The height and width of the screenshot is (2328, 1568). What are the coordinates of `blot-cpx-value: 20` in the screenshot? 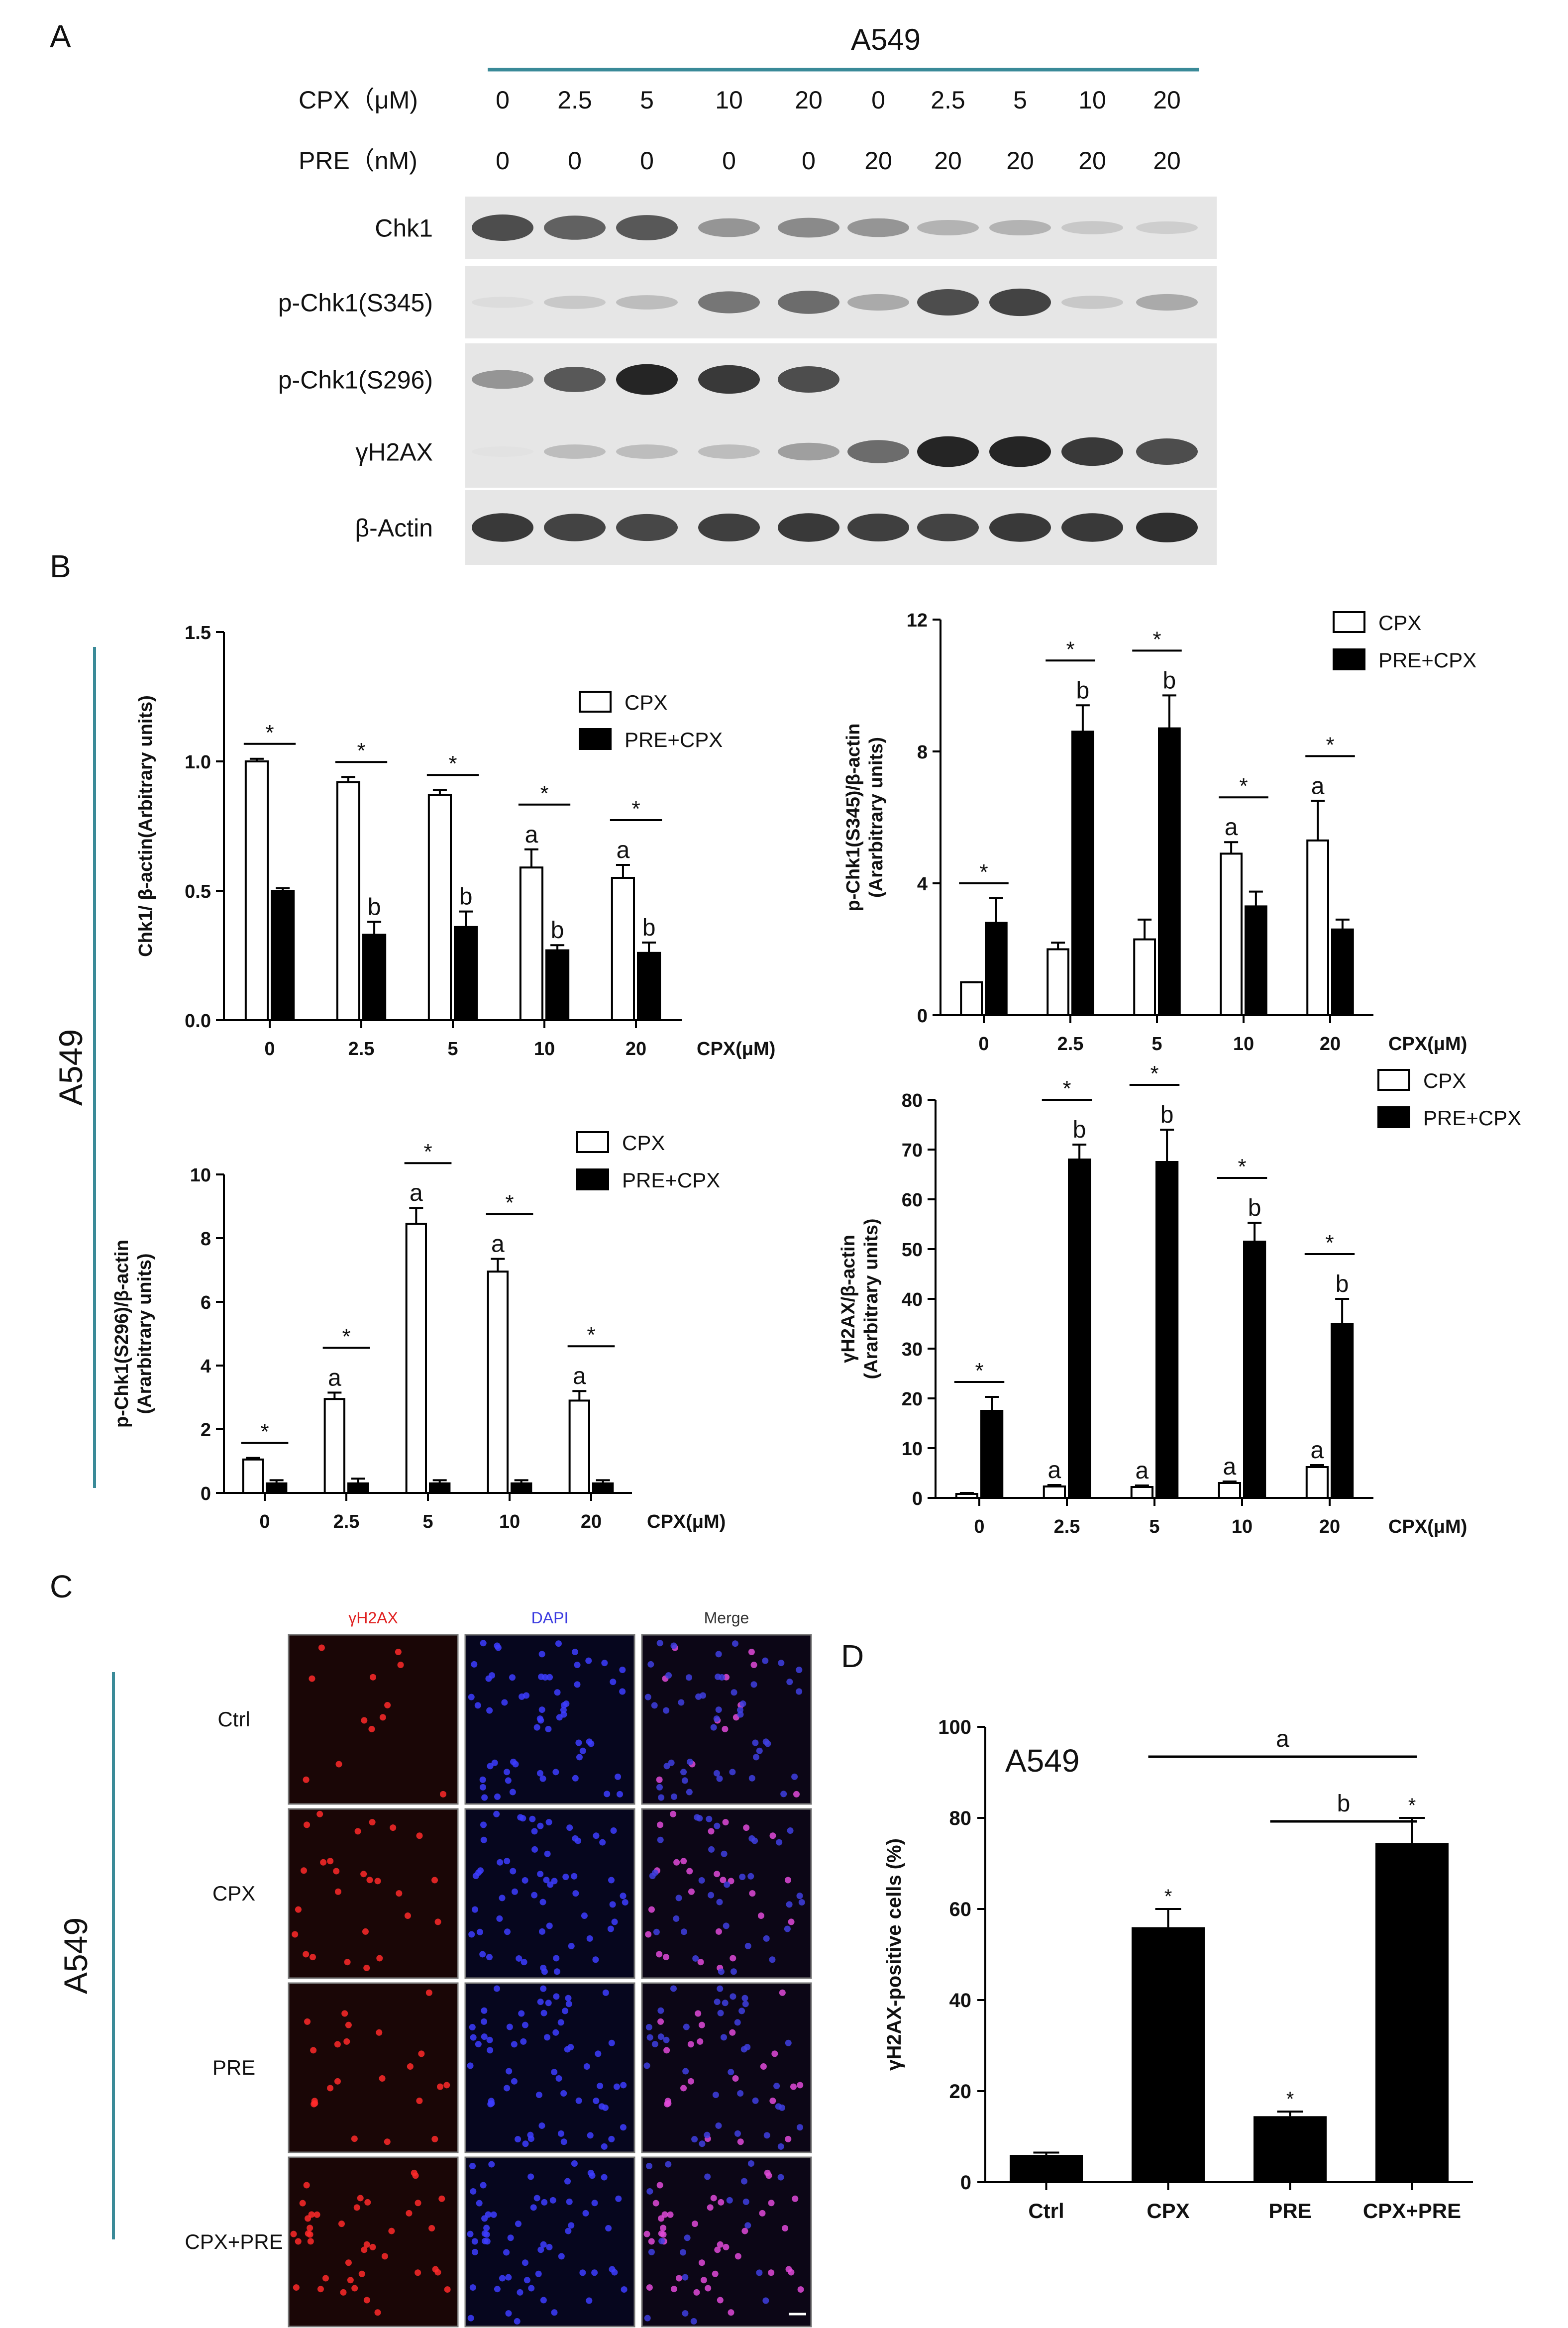 It's located at (809, 100).